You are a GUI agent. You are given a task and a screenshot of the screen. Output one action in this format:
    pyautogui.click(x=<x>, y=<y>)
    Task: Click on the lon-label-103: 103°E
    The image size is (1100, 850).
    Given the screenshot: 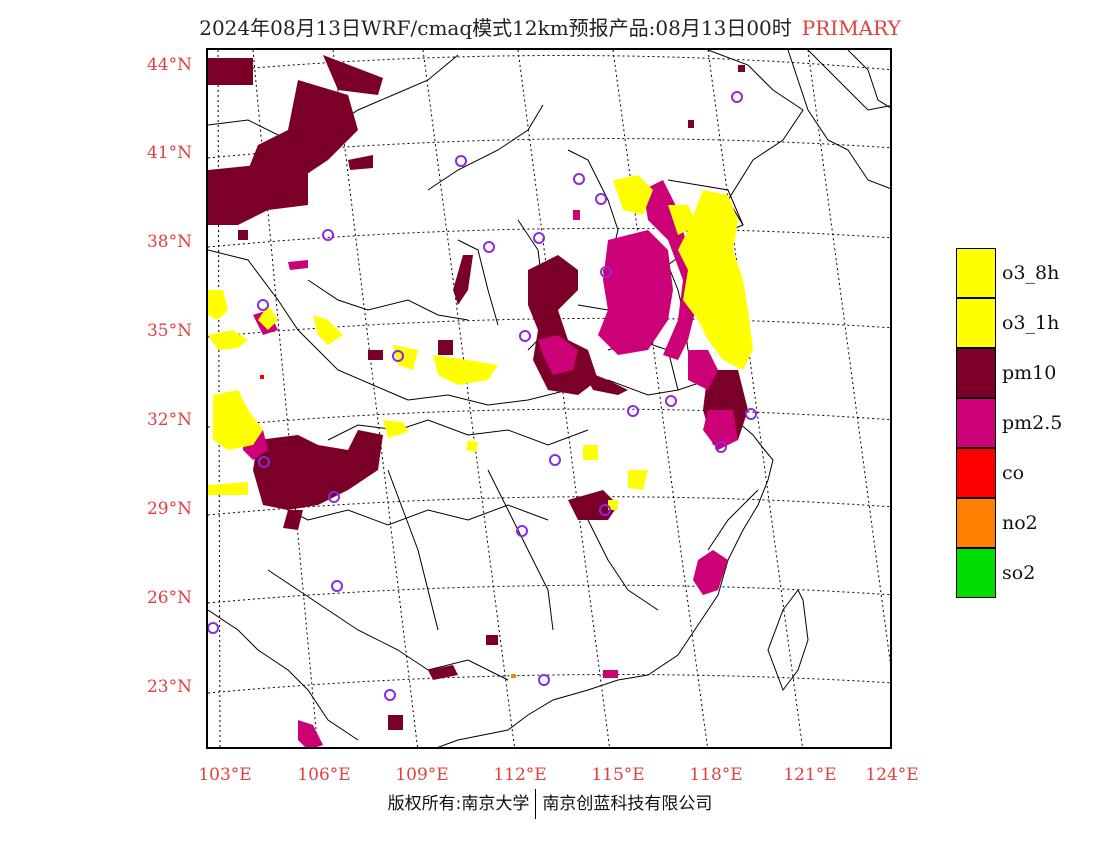 What is the action you would take?
    pyautogui.click(x=225, y=775)
    